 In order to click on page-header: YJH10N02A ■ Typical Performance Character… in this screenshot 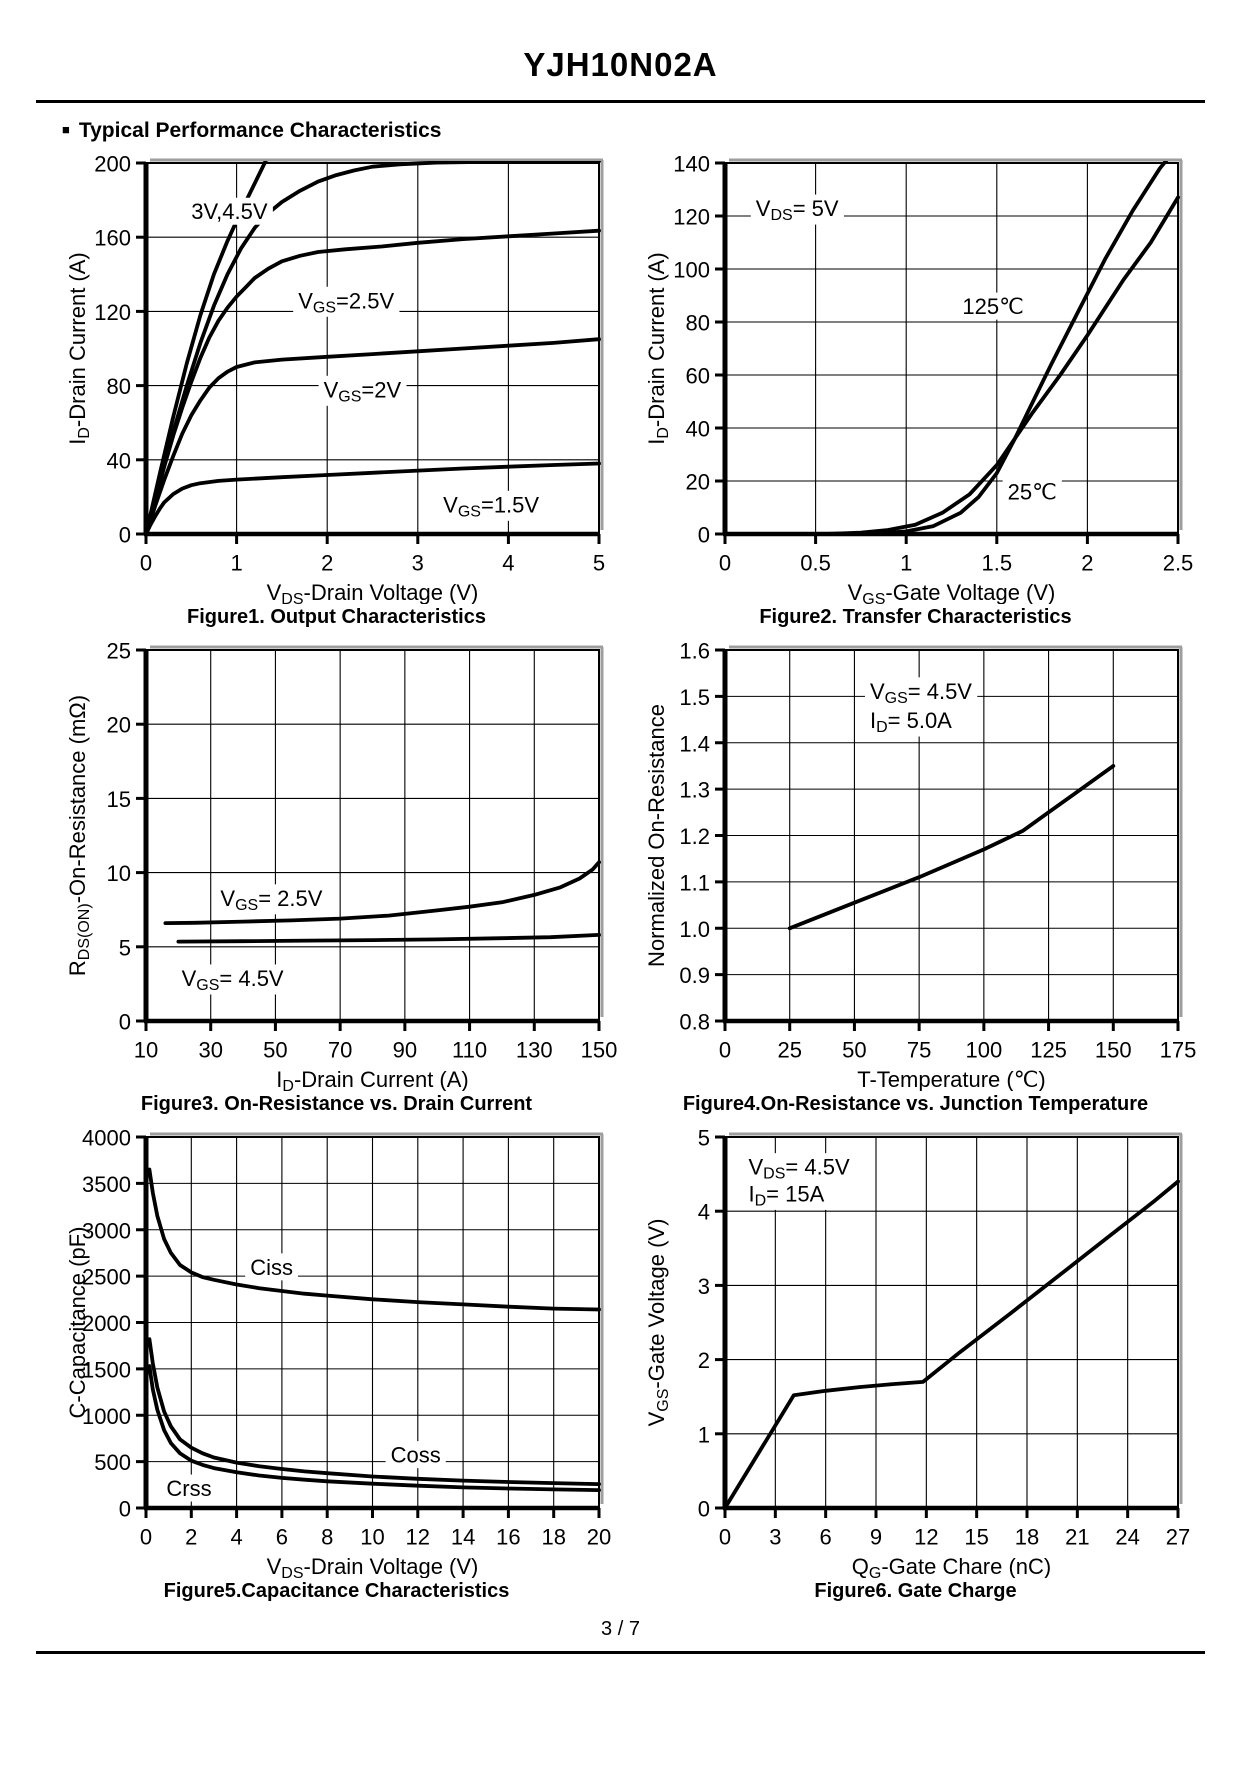, I will do `click(620, 94)`.